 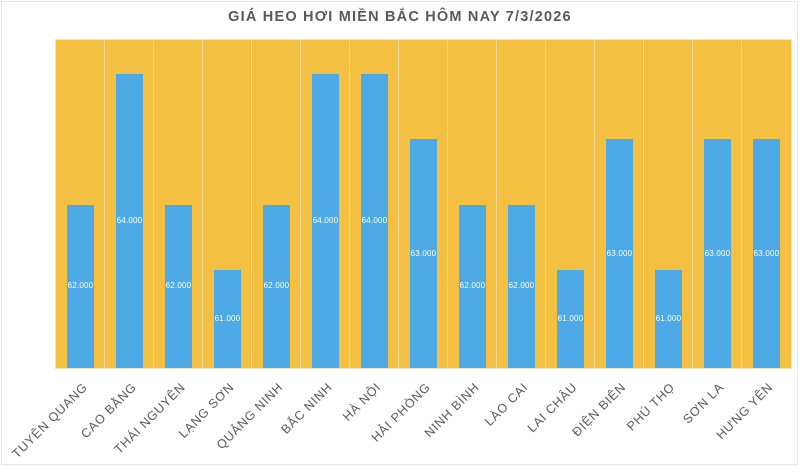 What do you see at coordinates (400, 17) in the screenshot?
I see `chart-title: GIÁ HEO HƠI MIỀN BẮC HÔM NAY 7/3/2026` at bounding box center [400, 17].